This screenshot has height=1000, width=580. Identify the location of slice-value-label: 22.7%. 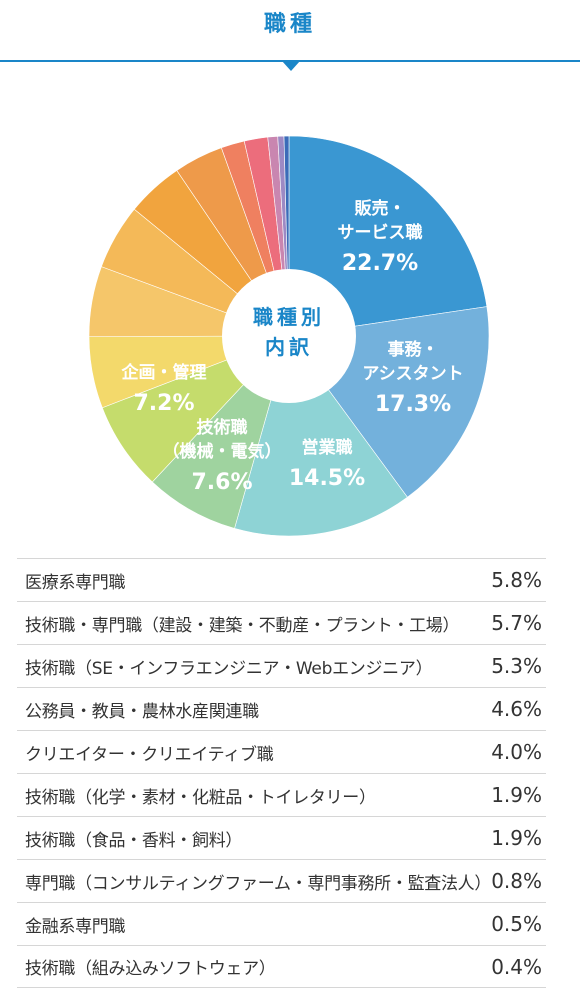
(380, 263).